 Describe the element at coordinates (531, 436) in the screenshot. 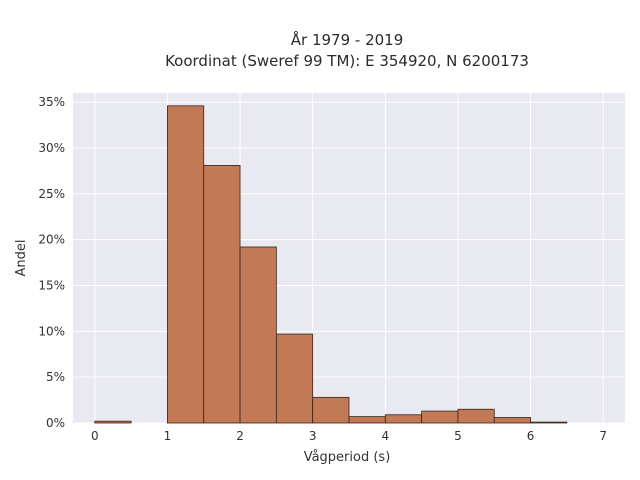

I see `x-tick-label: 6` at that location.